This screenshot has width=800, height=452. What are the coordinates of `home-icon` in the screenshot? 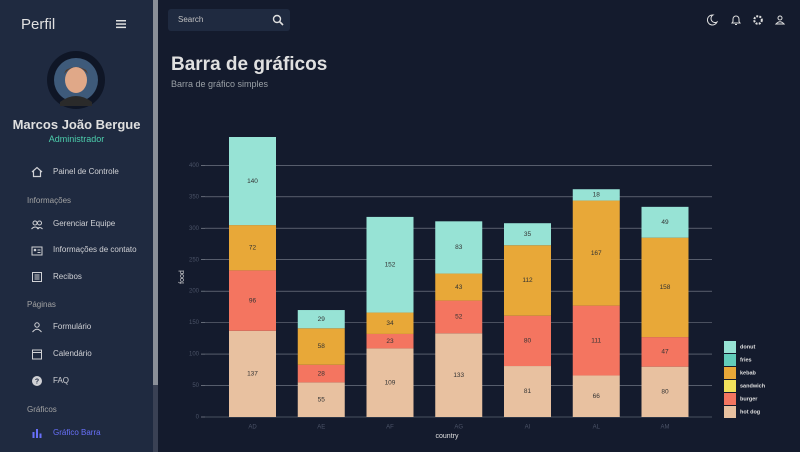 It's located at (37, 172).